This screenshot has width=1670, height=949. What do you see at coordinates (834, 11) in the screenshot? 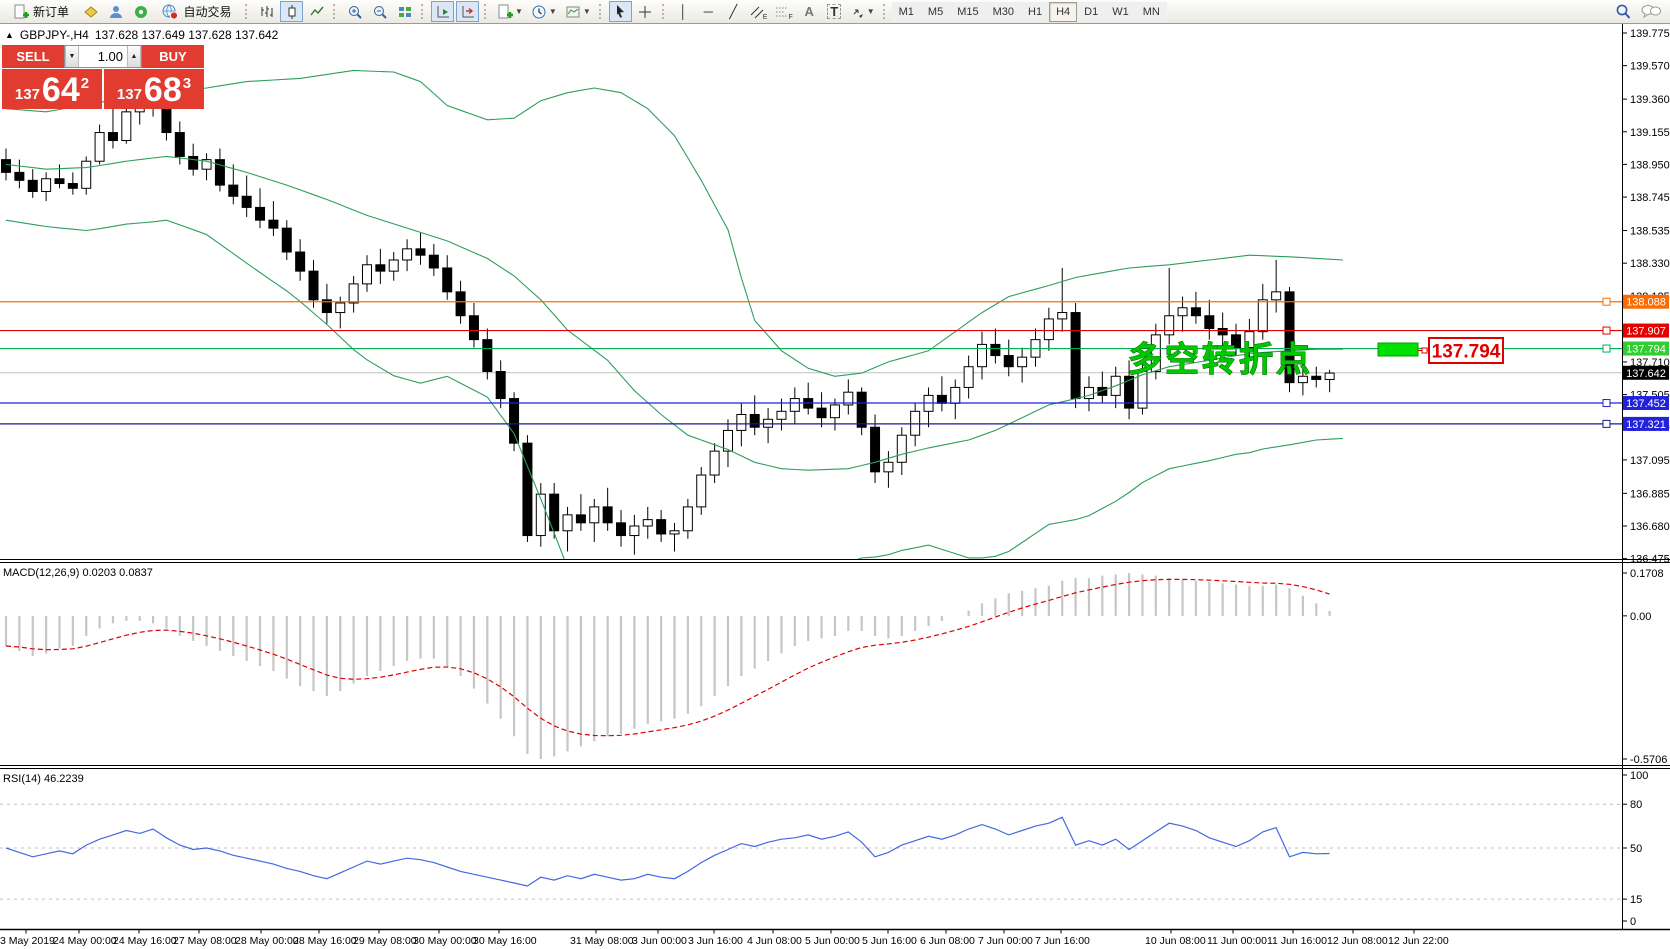
I see `text-label-tool-button: T` at bounding box center [834, 11].